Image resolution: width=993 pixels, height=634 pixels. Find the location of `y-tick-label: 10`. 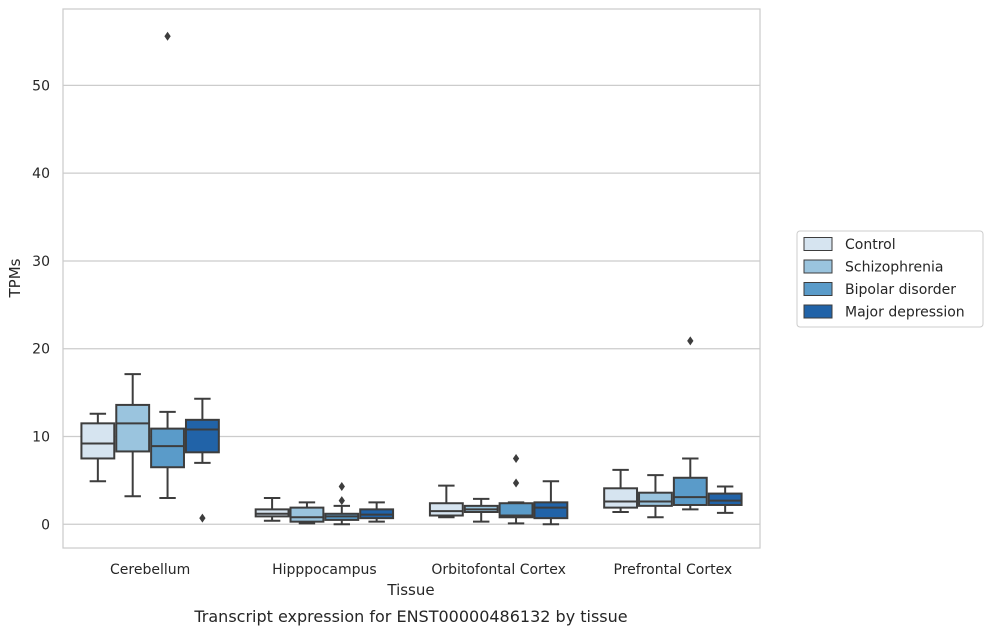

y-tick-label: 10 is located at coordinates (41, 438).